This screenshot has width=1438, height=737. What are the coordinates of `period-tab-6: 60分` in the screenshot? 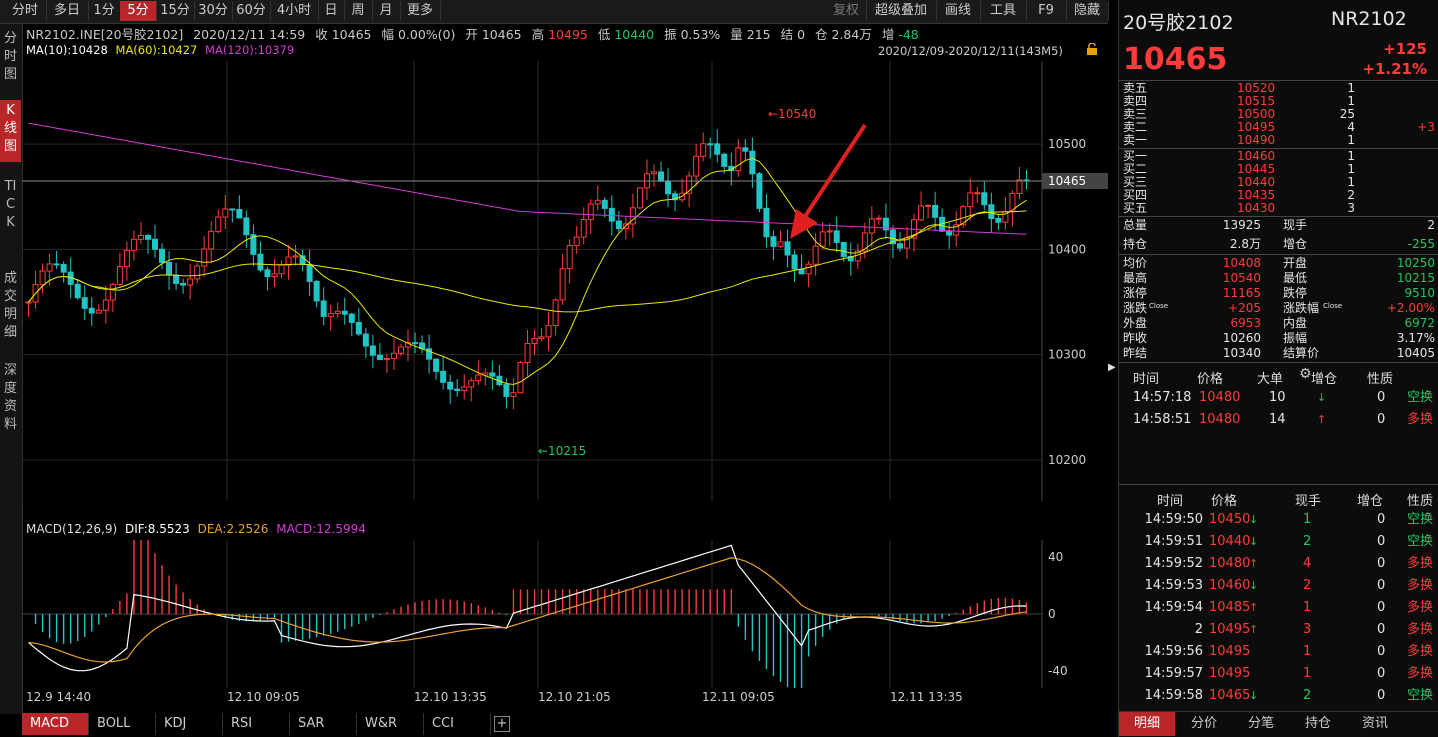 It's located at (251, 11).